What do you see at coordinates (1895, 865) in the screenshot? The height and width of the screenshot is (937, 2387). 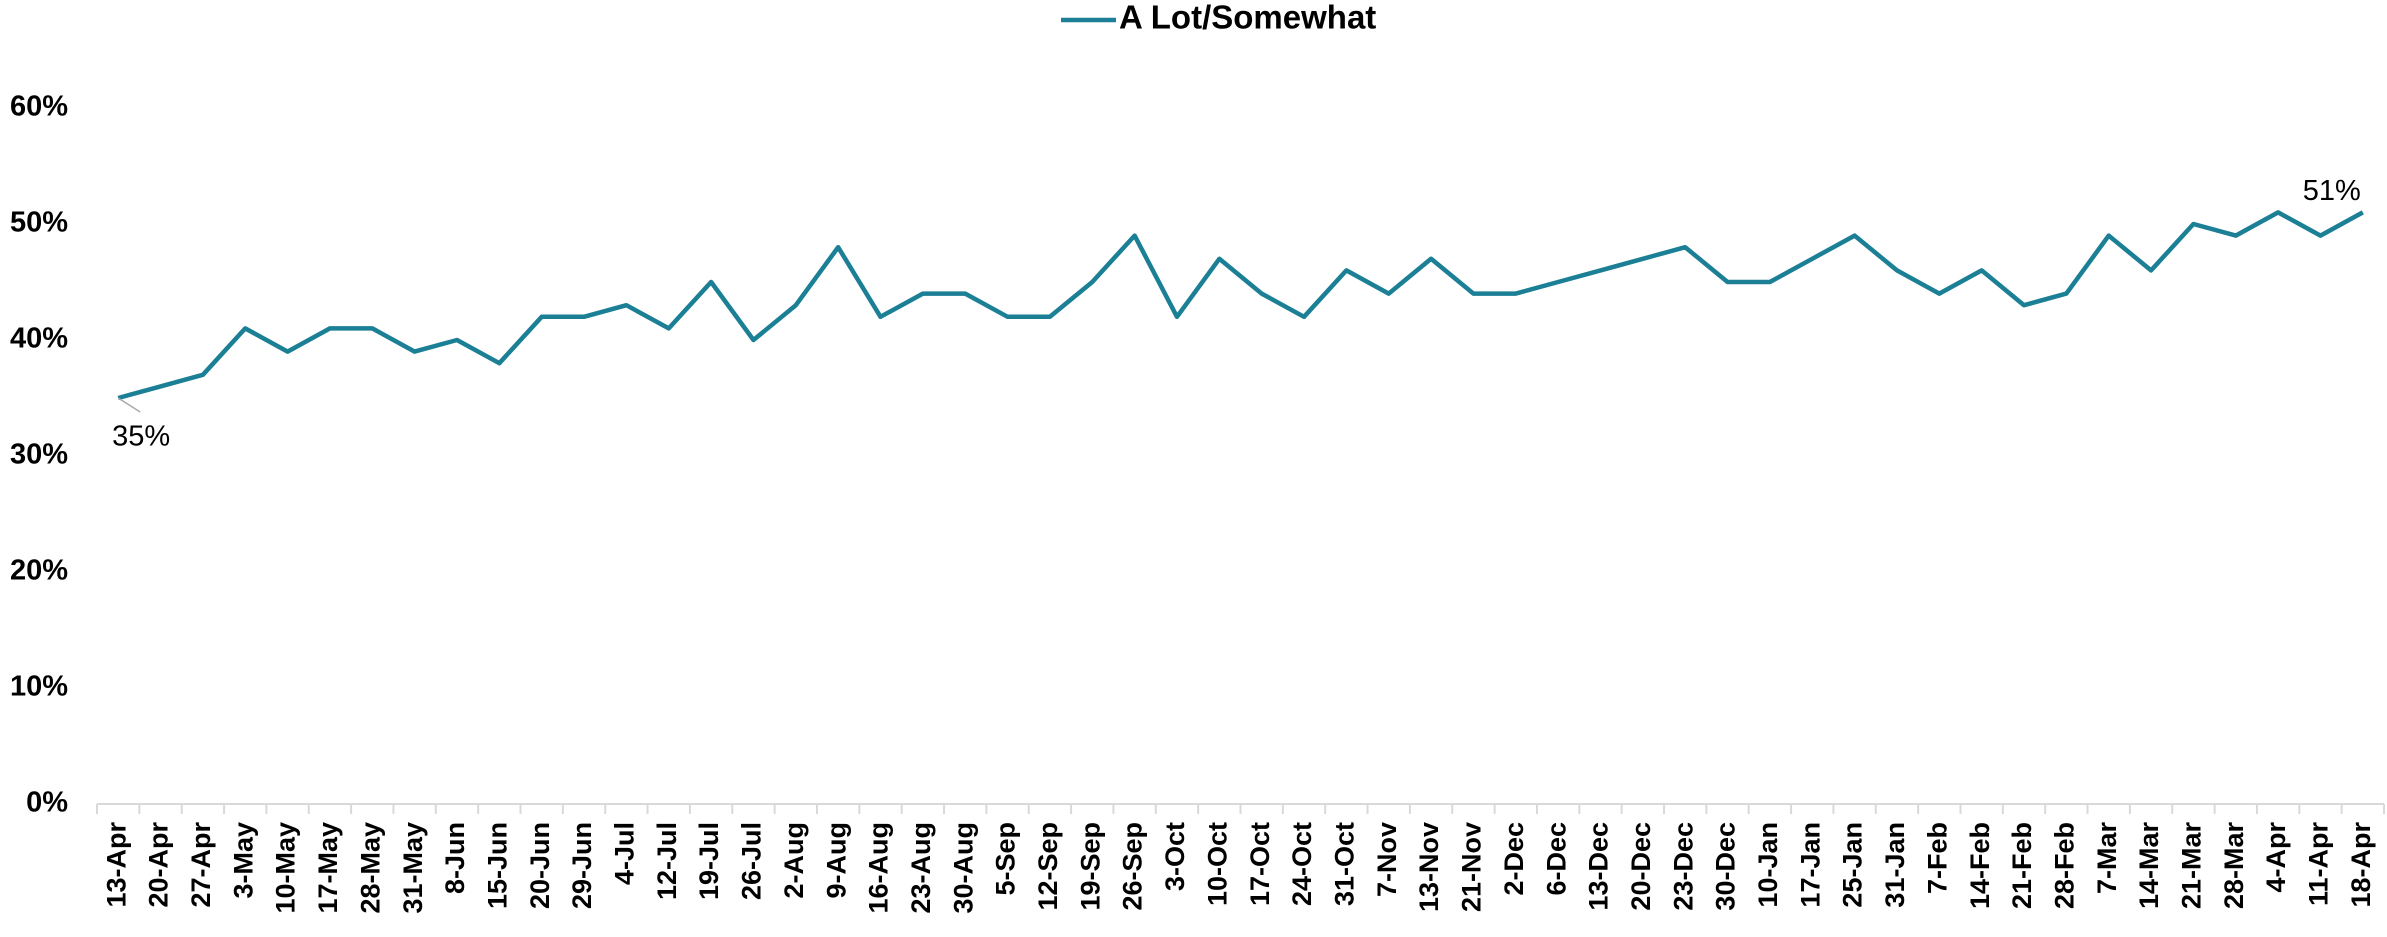 I see `x-tick-label: 31-Jan` at bounding box center [1895, 865].